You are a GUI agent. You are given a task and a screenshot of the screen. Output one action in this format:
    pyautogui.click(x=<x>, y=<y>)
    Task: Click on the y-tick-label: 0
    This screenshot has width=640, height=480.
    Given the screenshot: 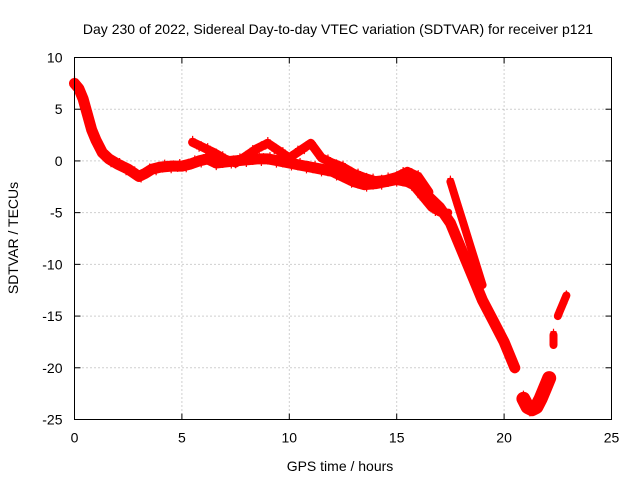 What is the action you would take?
    pyautogui.click(x=59, y=161)
    